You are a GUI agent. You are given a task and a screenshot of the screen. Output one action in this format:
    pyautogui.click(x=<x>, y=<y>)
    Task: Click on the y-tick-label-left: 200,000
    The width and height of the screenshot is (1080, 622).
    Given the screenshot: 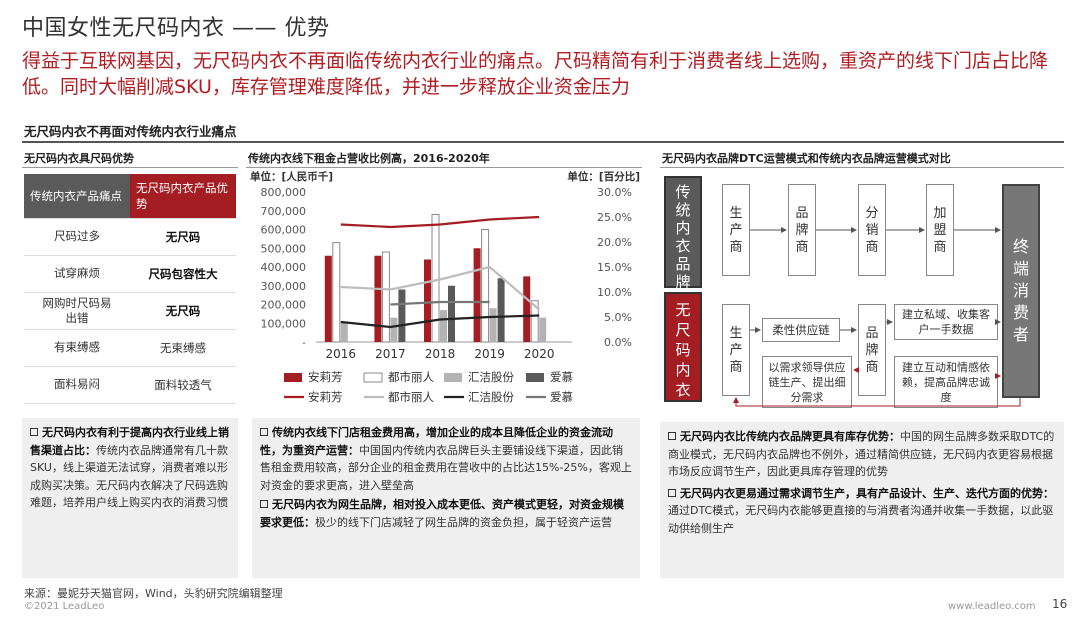 What is the action you would take?
    pyautogui.click(x=284, y=305)
    